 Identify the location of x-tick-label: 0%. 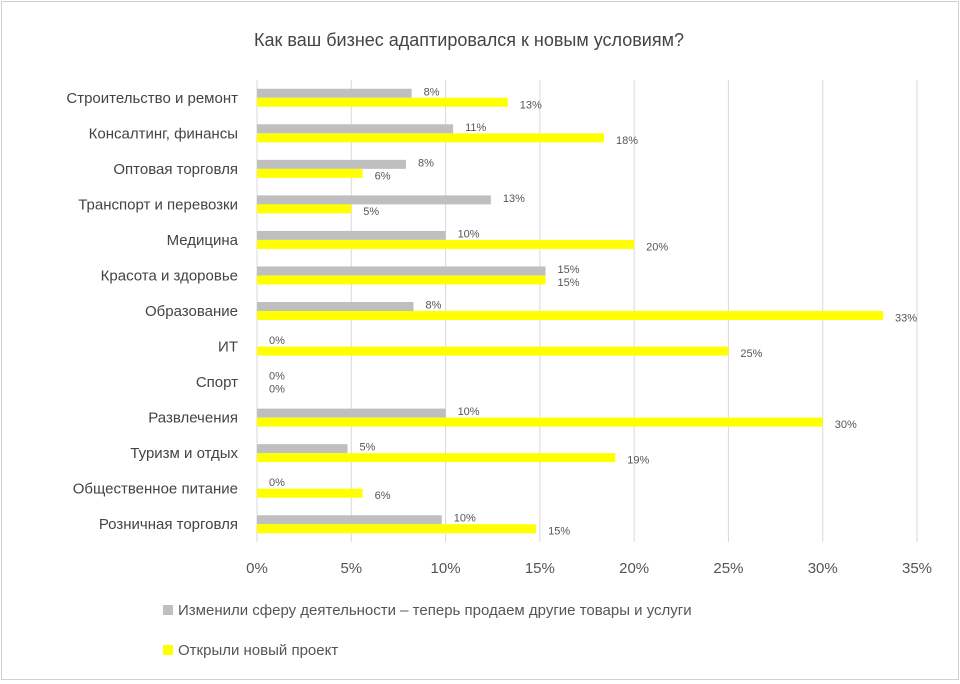
(257, 568).